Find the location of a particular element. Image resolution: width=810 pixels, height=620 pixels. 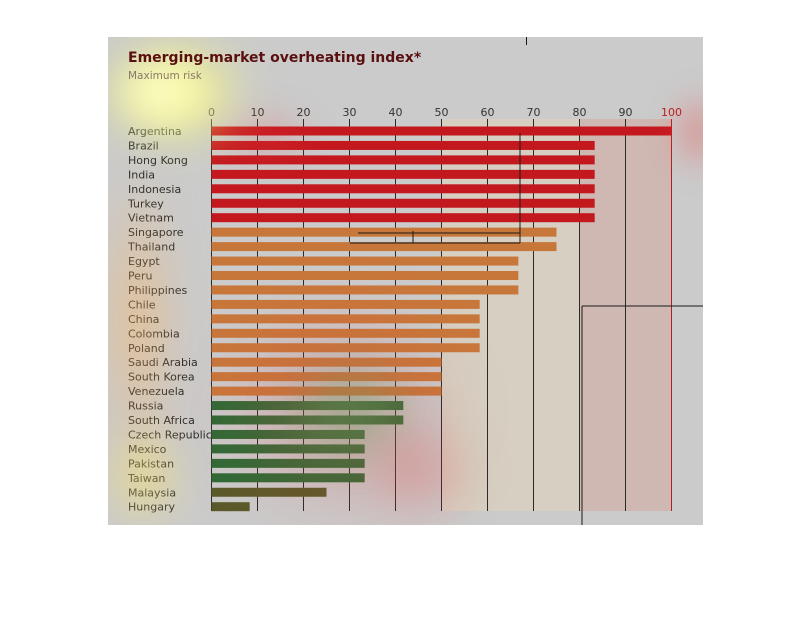

x-tick-label-70: 70 is located at coordinates (534, 112).